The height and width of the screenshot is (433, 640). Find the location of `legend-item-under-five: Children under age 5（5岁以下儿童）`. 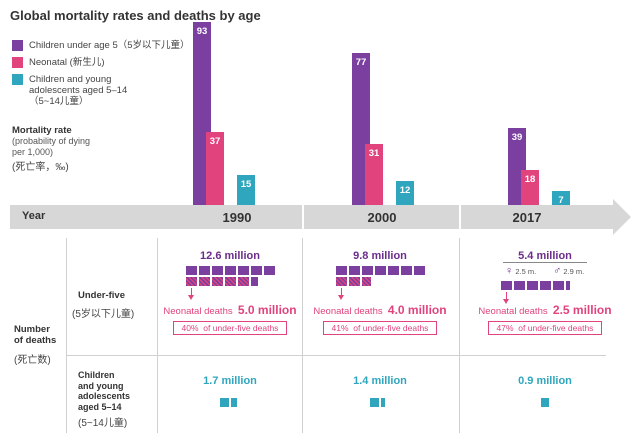

legend-item-under-five: Children under age 5（5岁以下儿童） is located at coordinates (101, 45).